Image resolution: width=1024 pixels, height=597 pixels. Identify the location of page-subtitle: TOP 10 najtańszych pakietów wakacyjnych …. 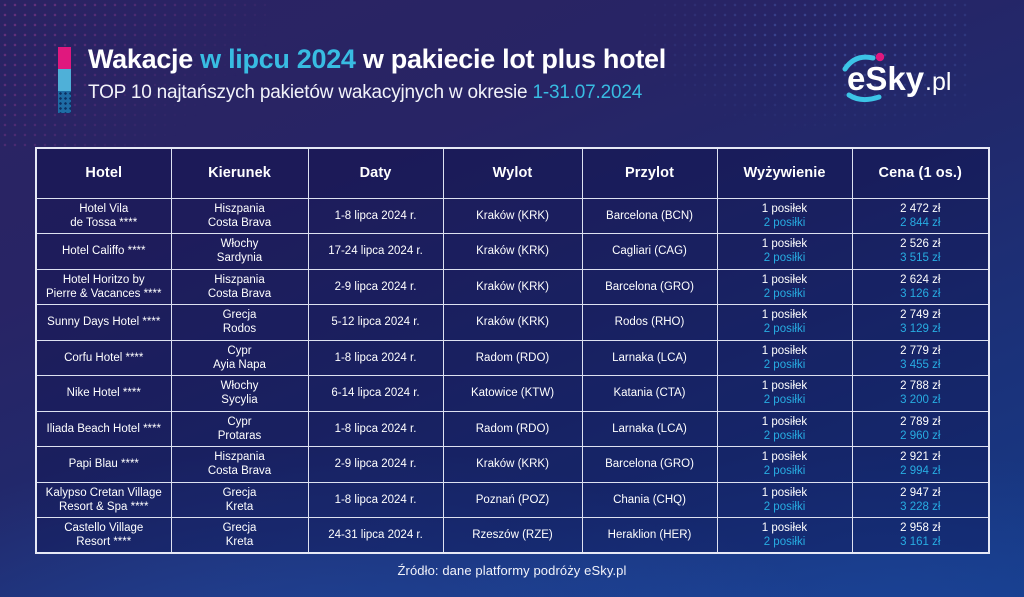
(377, 93).